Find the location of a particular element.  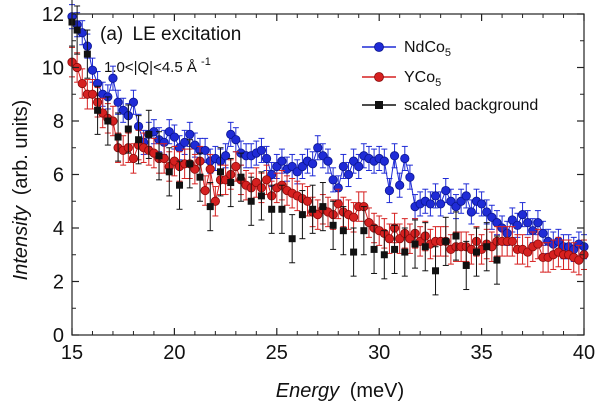

q-range-label: 1.0<|Q|<4.5 Å is located at coordinates (150, 67).